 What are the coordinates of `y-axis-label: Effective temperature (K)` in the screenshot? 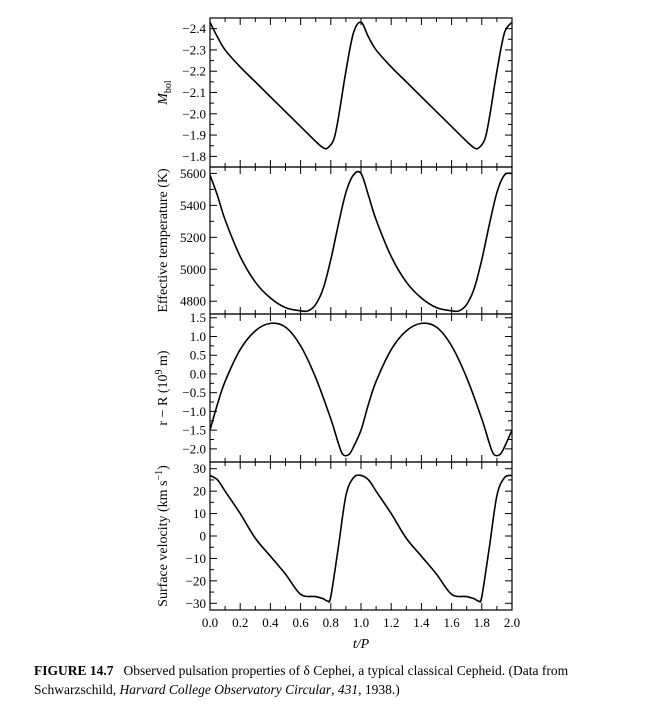 It's located at (163, 240).